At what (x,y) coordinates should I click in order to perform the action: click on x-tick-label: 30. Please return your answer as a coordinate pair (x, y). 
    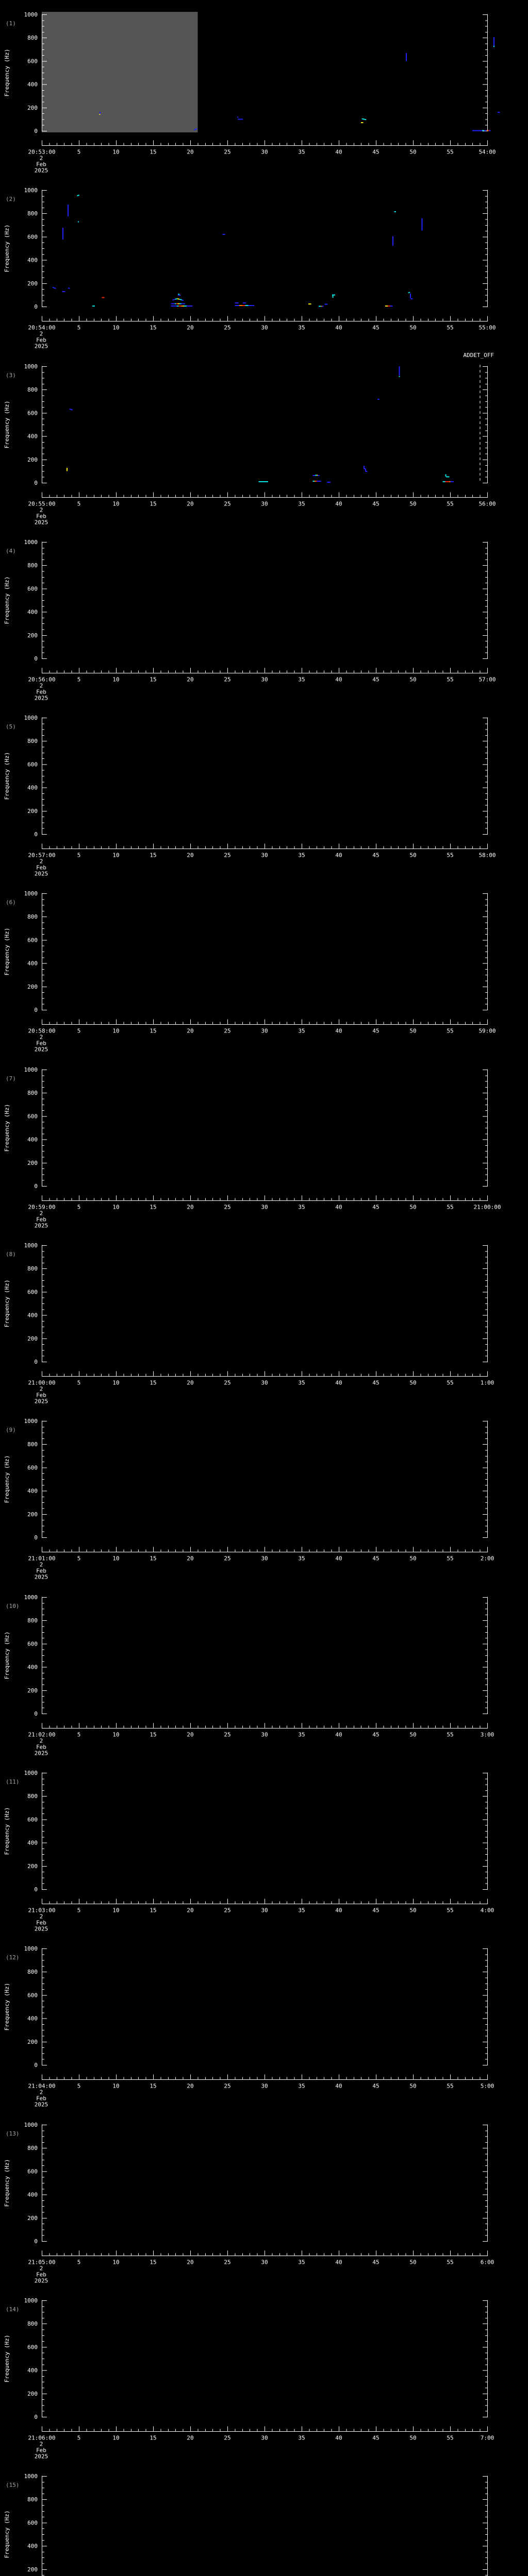
    Looking at the image, I should click on (264, 1383).